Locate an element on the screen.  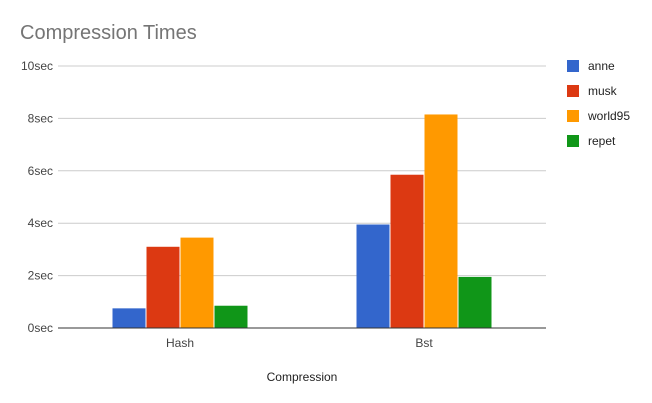
y-tick-label: 8sec is located at coordinates (40, 118).